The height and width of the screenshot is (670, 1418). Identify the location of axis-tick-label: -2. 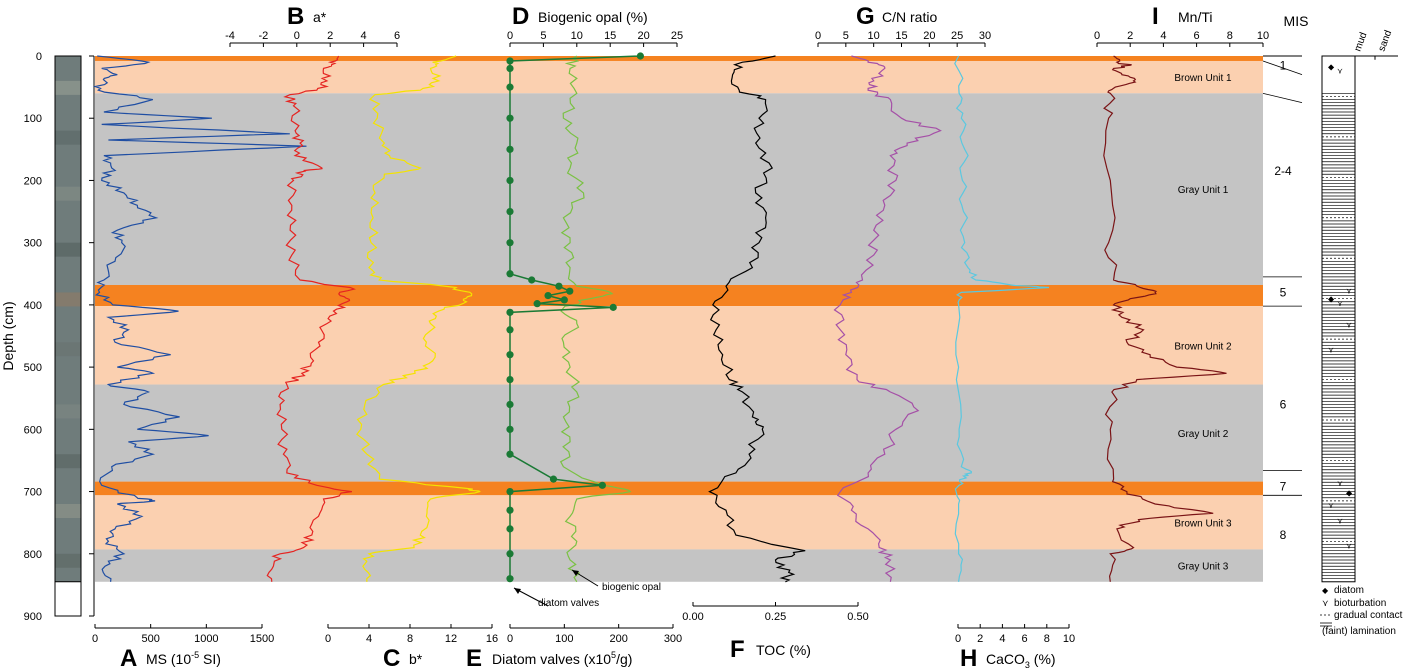
(264, 36).